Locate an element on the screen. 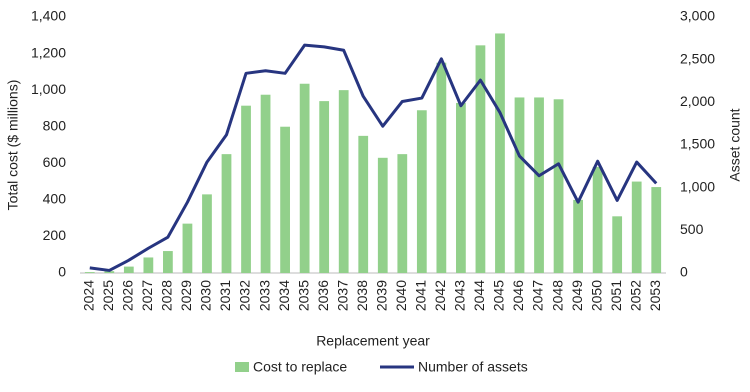  x-tick-label: 2034 is located at coordinates (284, 295).